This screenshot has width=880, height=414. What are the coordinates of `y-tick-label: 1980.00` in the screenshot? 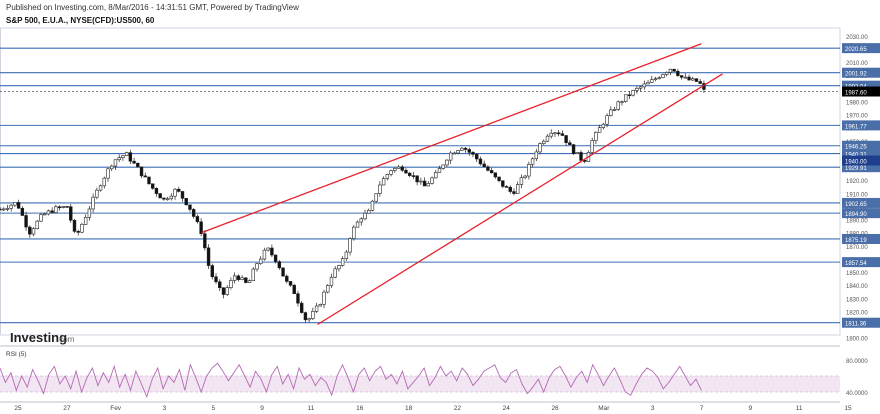 It's located at (857, 103).